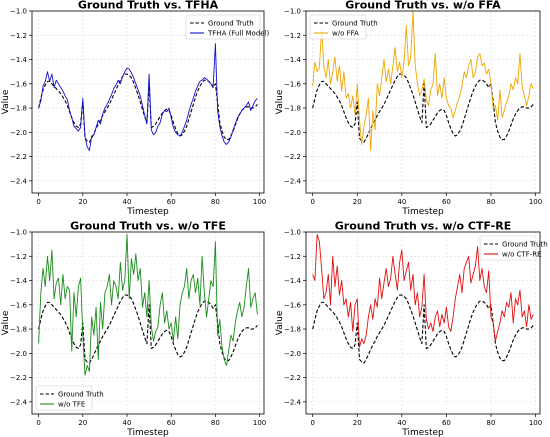  I want to click on legend-label: w/o FFA, so click(345, 34).